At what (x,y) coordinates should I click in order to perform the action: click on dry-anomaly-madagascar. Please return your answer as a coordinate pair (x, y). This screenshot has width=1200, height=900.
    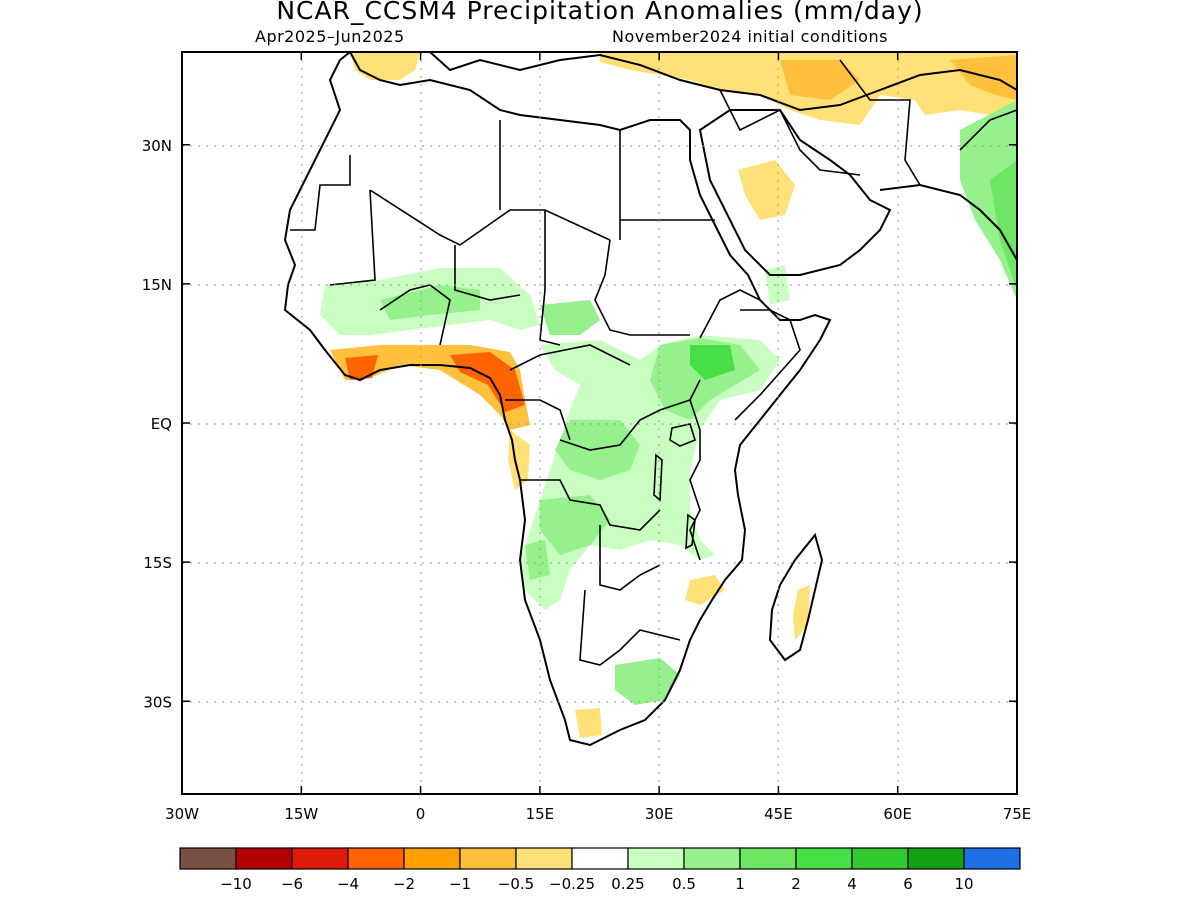
    Looking at the image, I should click on (801, 612).